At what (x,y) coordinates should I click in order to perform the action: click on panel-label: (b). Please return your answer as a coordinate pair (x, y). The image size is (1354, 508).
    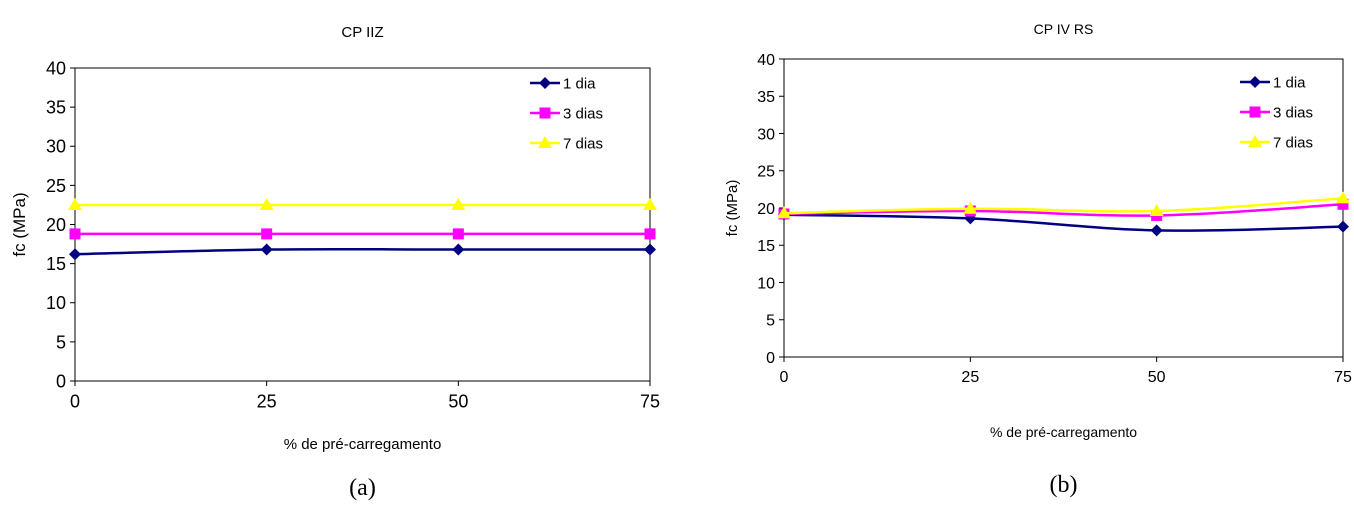
    Looking at the image, I should click on (1064, 485).